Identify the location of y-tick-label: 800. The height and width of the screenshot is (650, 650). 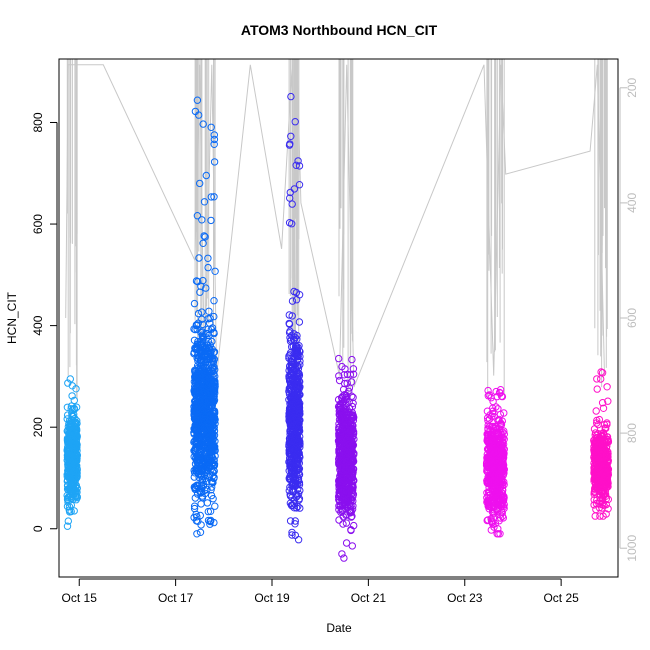
(38, 122).